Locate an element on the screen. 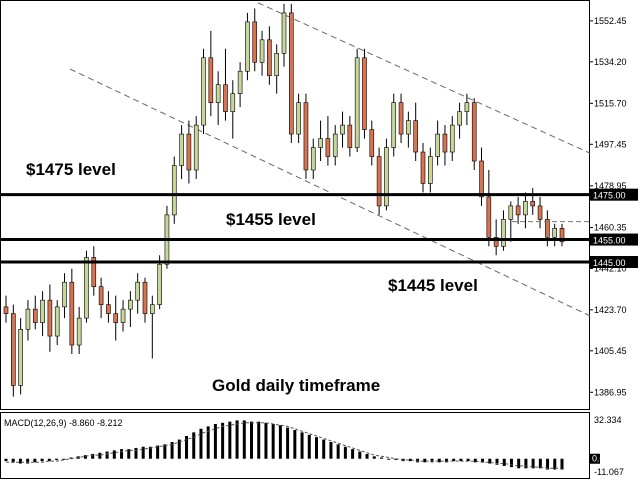 The width and height of the screenshot is (640, 485). level-price-label: 1445.00 is located at coordinates (609, 263).